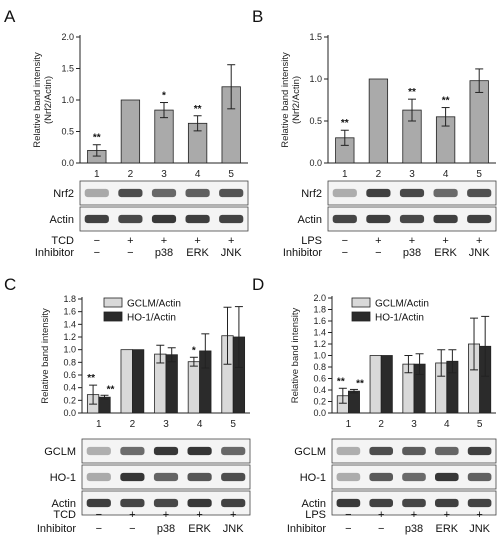 The height and width of the screenshot is (550, 498). Describe the element at coordinates (446, 174) in the screenshot. I see `category-label: 4` at that location.